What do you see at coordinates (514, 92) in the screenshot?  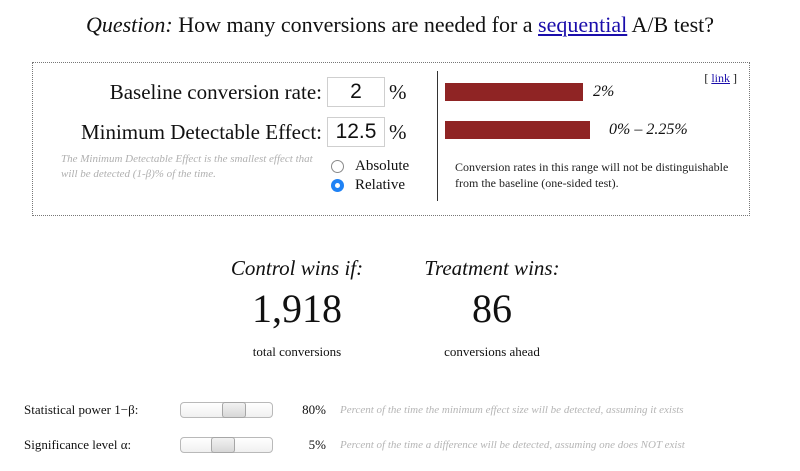 I see `baseline-bar` at bounding box center [514, 92].